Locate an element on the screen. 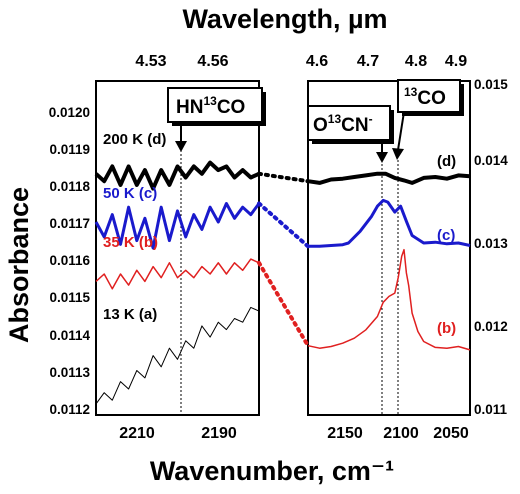 This screenshot has width=520, height=494. top-tick-label: 4.56 is located at coordinates (212, 61).